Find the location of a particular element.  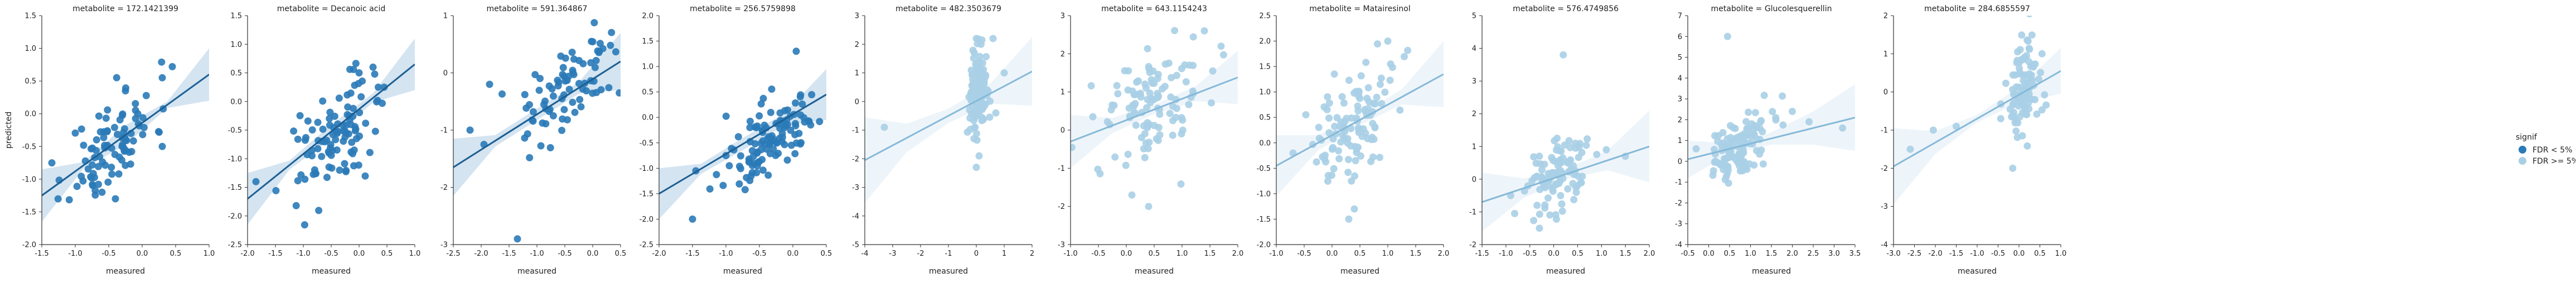

panel-title: metabolite = 256.5759898 is located at coordinates (743, 9).